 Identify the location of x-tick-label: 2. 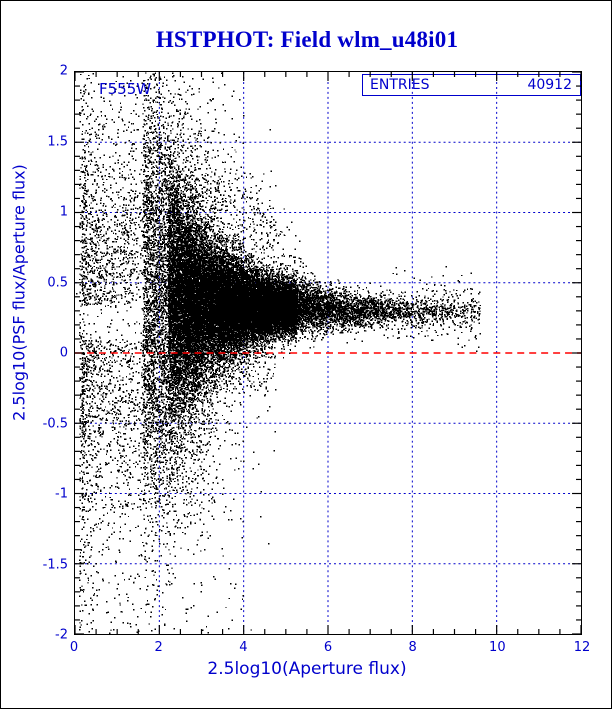
(158, 647).